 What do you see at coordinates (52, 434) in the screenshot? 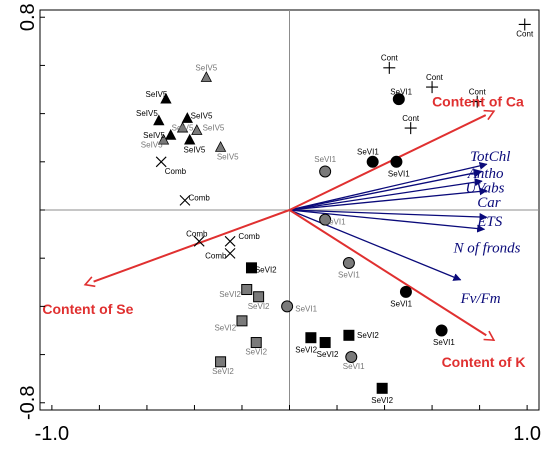
I see `x-tick-label: -1.0` at bounding box center [52, 434].